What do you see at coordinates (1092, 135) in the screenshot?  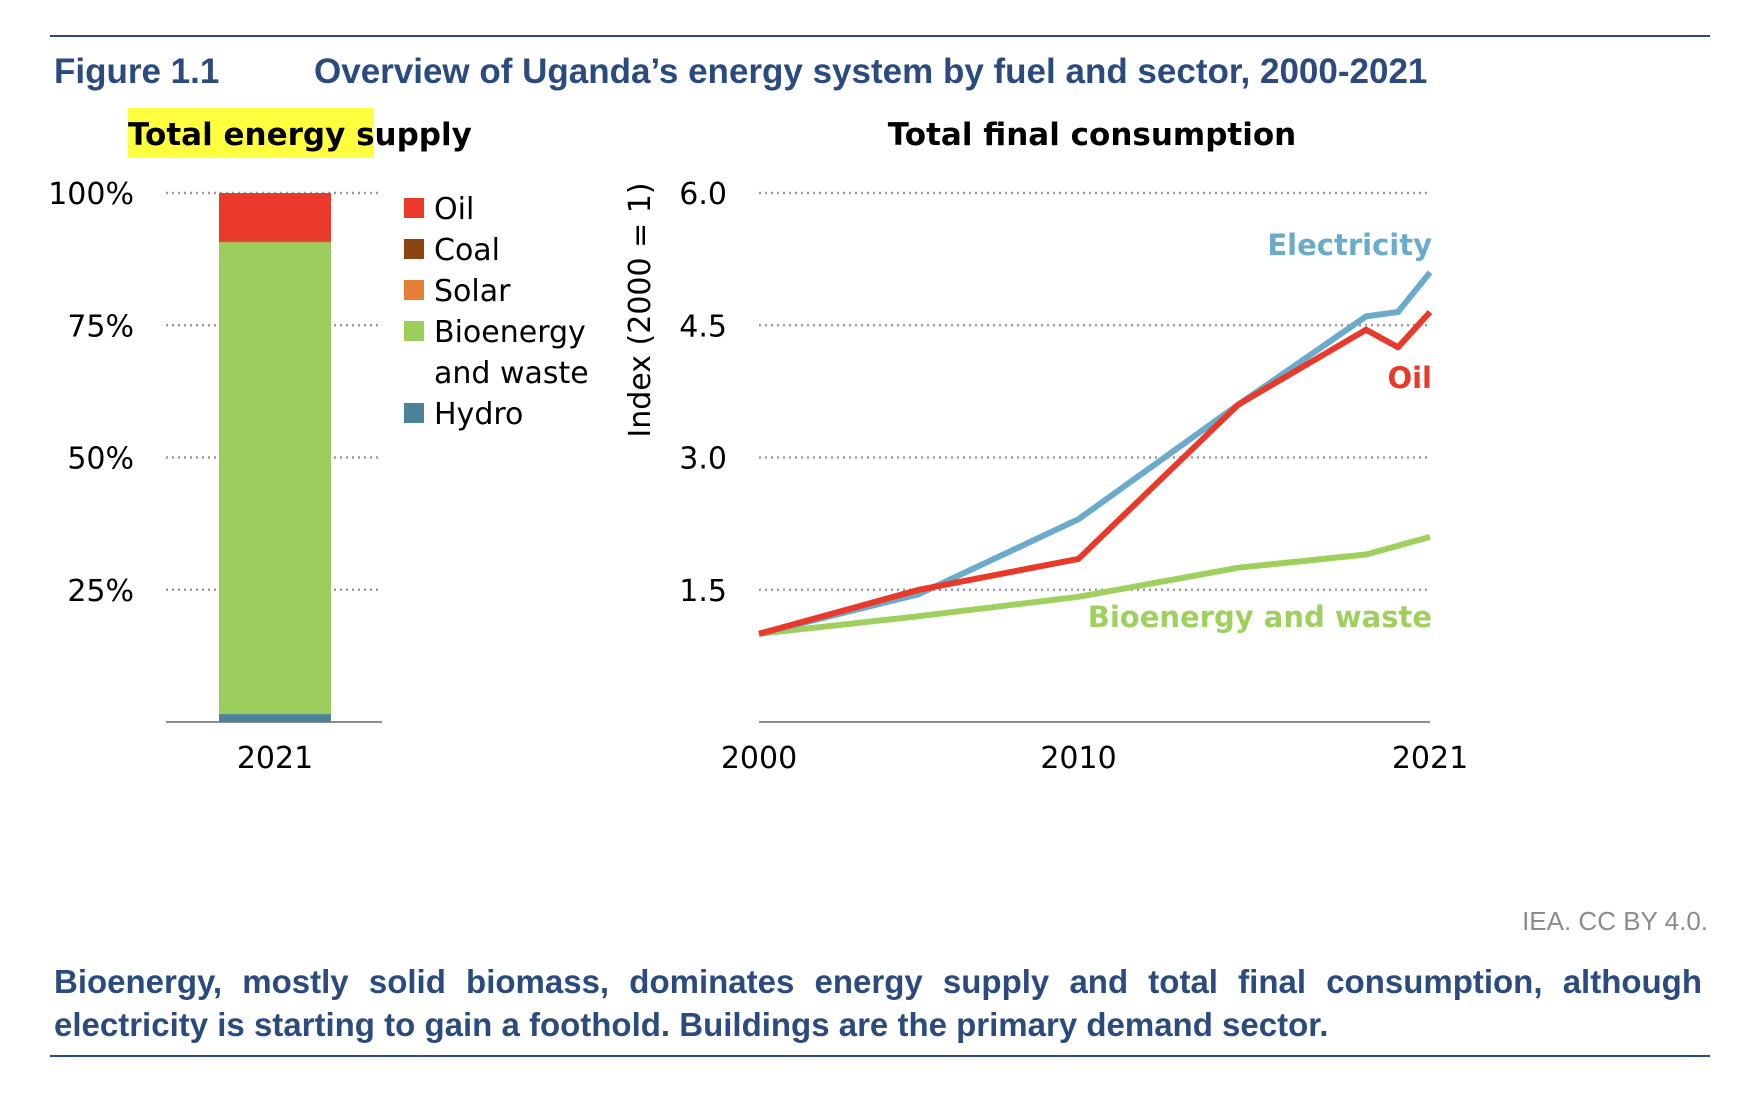 I see `right-chart-title: Total final consumption` at bounding box center [1092, 135].